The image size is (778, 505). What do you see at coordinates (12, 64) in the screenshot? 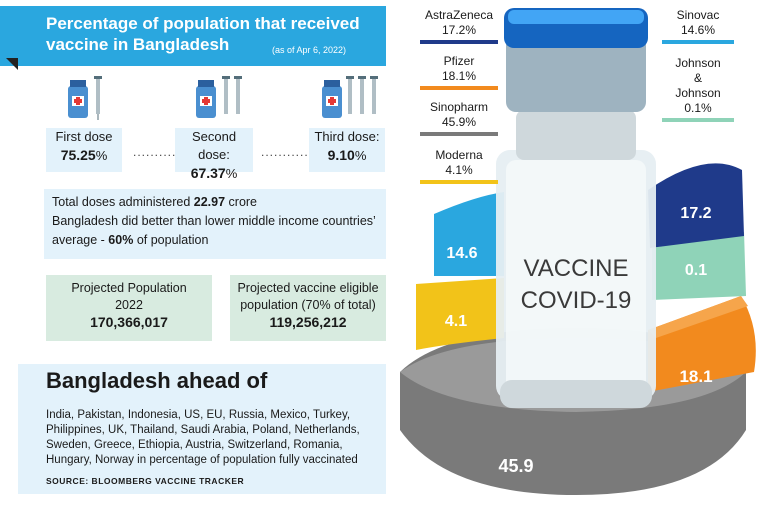
I see `banner-fold` at bounding box center [12, 64].